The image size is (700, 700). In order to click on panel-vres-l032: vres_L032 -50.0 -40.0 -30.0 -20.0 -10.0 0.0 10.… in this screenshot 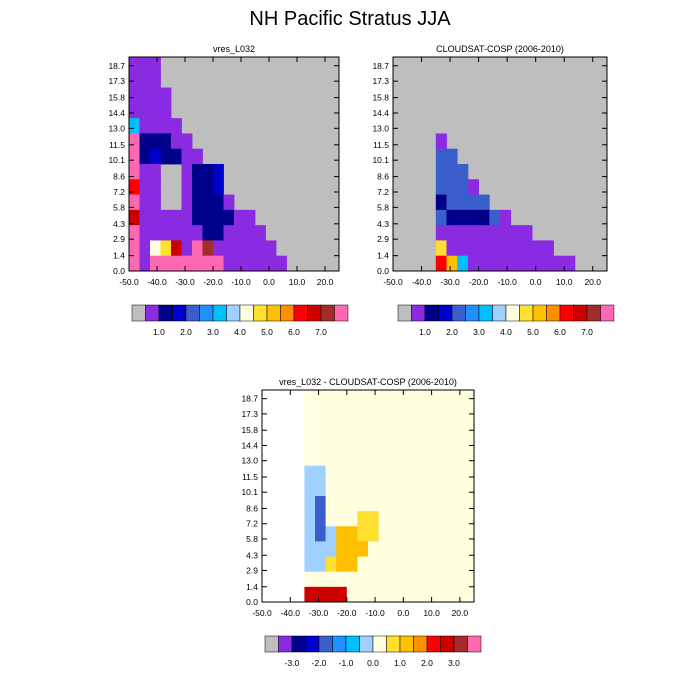, I will do `click(228, 190)`.